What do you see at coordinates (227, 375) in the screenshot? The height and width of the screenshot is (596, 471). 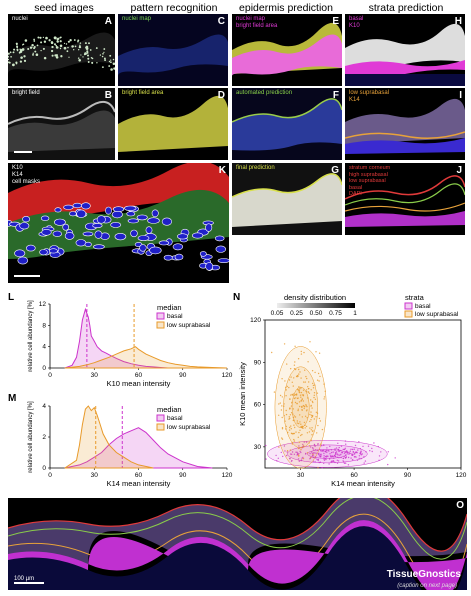 I see `x-tick-label: 120` at bounding box center [227, 375].